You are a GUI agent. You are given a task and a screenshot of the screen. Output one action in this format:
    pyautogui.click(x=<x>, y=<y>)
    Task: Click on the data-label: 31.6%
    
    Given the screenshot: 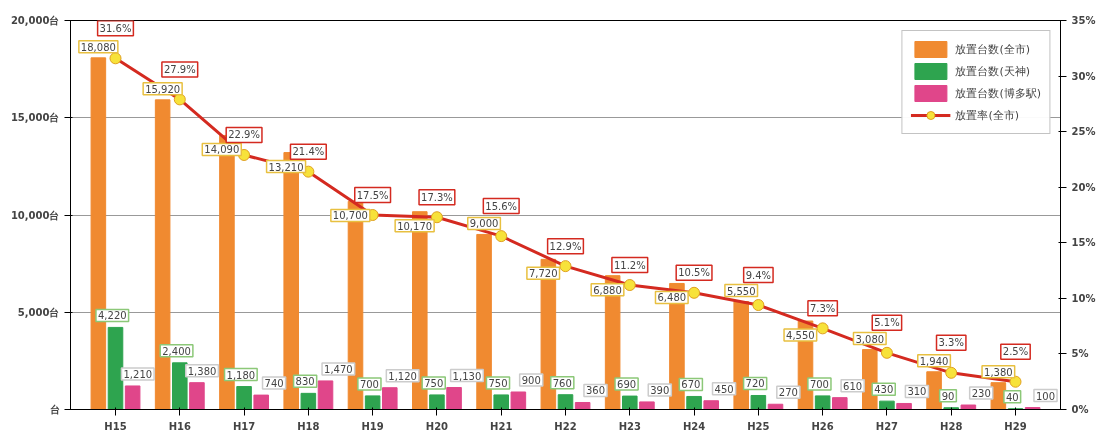 What is the action you would take?
    pyautogui.click(x=115, y=28)
    